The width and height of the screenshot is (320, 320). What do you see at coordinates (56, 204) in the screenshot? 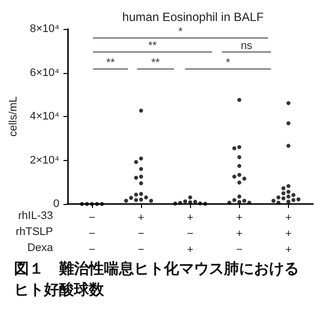
I see `y-tick-label: 0` at bounding box center [56, 204].